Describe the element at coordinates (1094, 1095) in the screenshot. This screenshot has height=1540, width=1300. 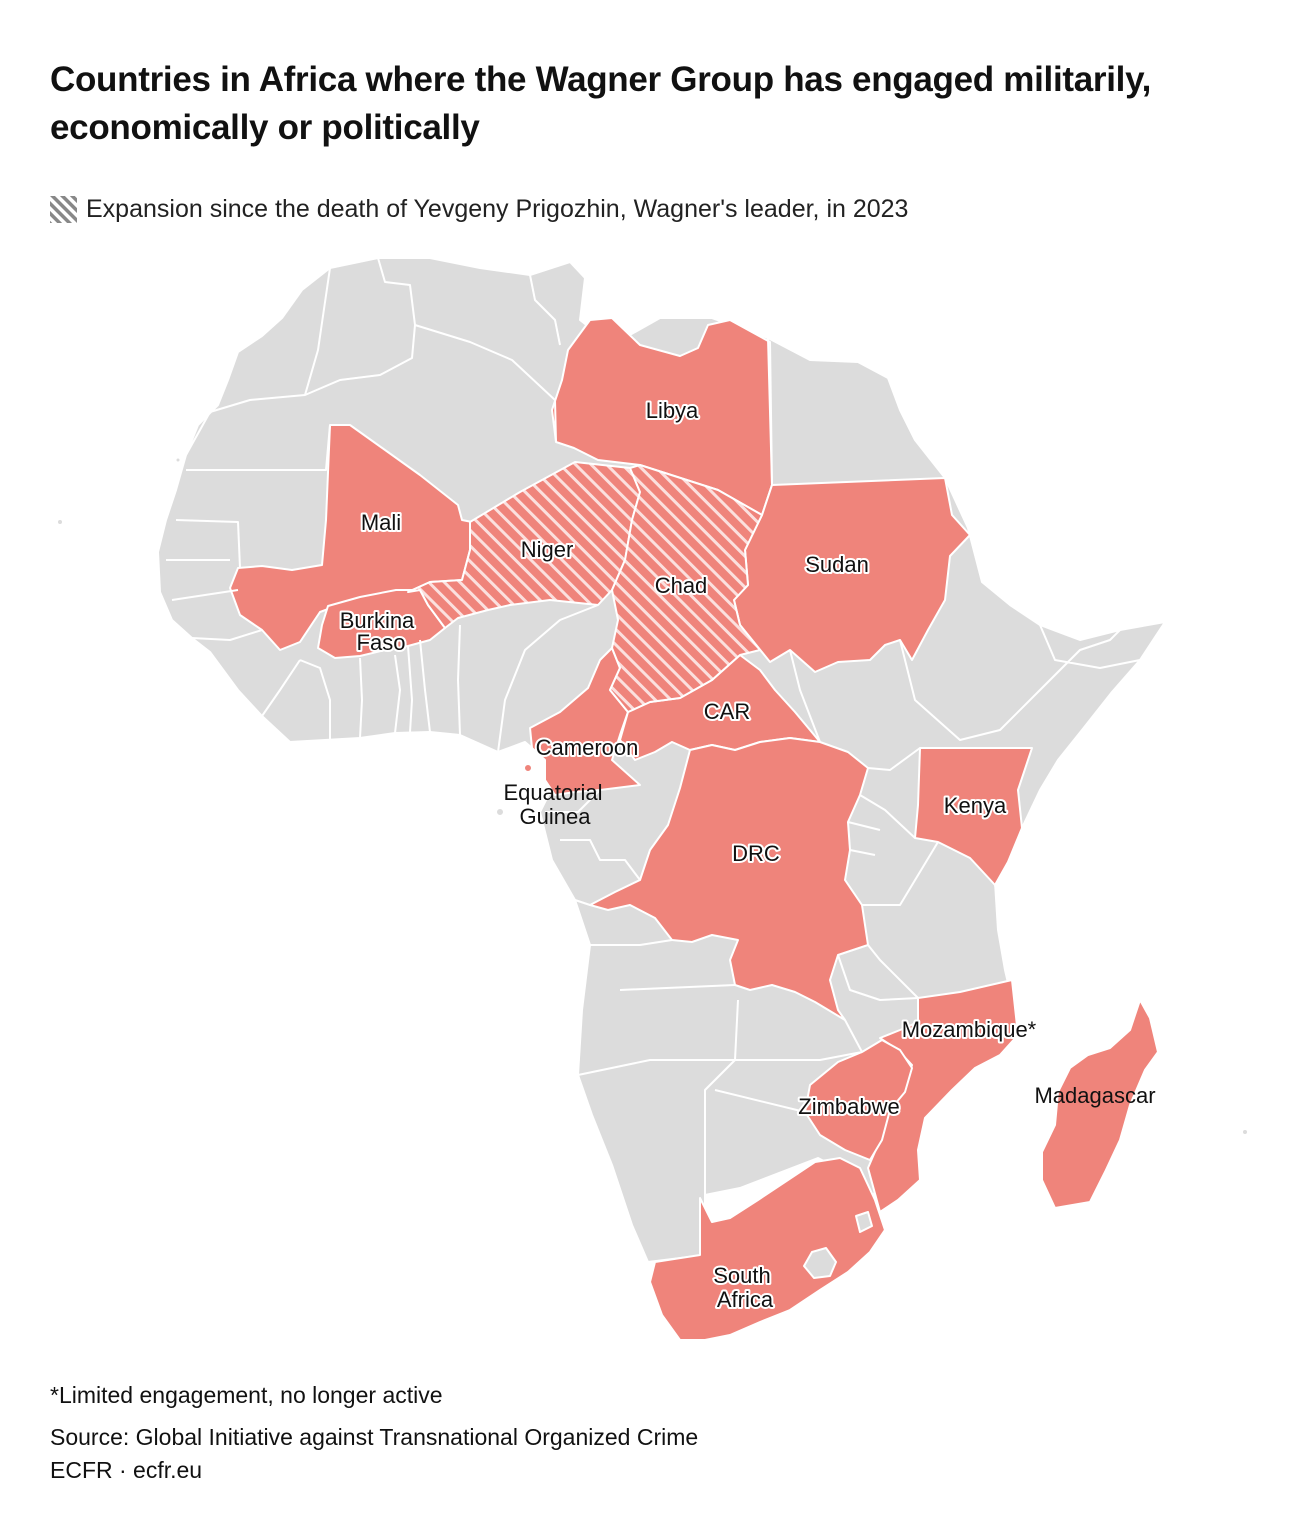
I see `label-madagascar: Madagascar` at that location.